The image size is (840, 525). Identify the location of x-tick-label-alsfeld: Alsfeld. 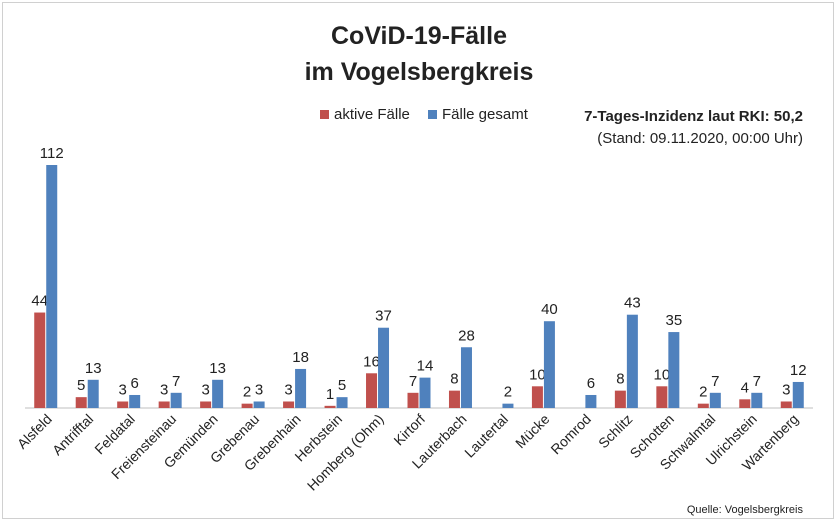
(34, 431).